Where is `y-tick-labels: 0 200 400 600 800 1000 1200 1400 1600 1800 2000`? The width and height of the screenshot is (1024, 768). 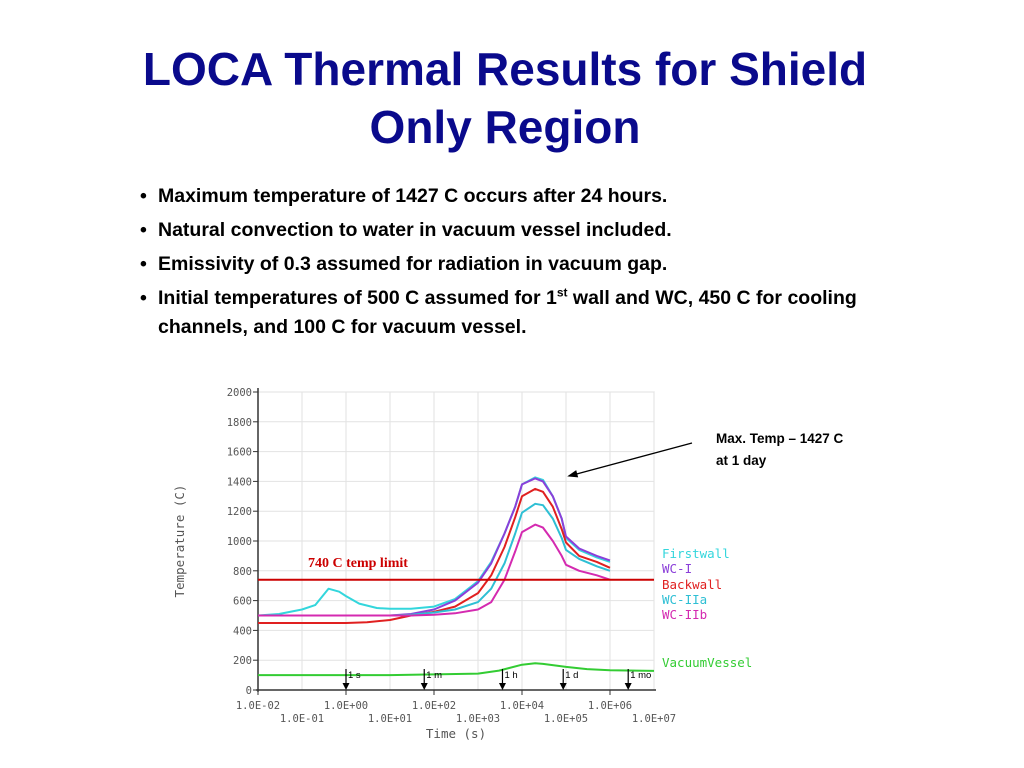 y-tick-labels: 0 200 400 600 800 1000 1200 1400 1600 1800 2000 is located at coordinates (242, 542).